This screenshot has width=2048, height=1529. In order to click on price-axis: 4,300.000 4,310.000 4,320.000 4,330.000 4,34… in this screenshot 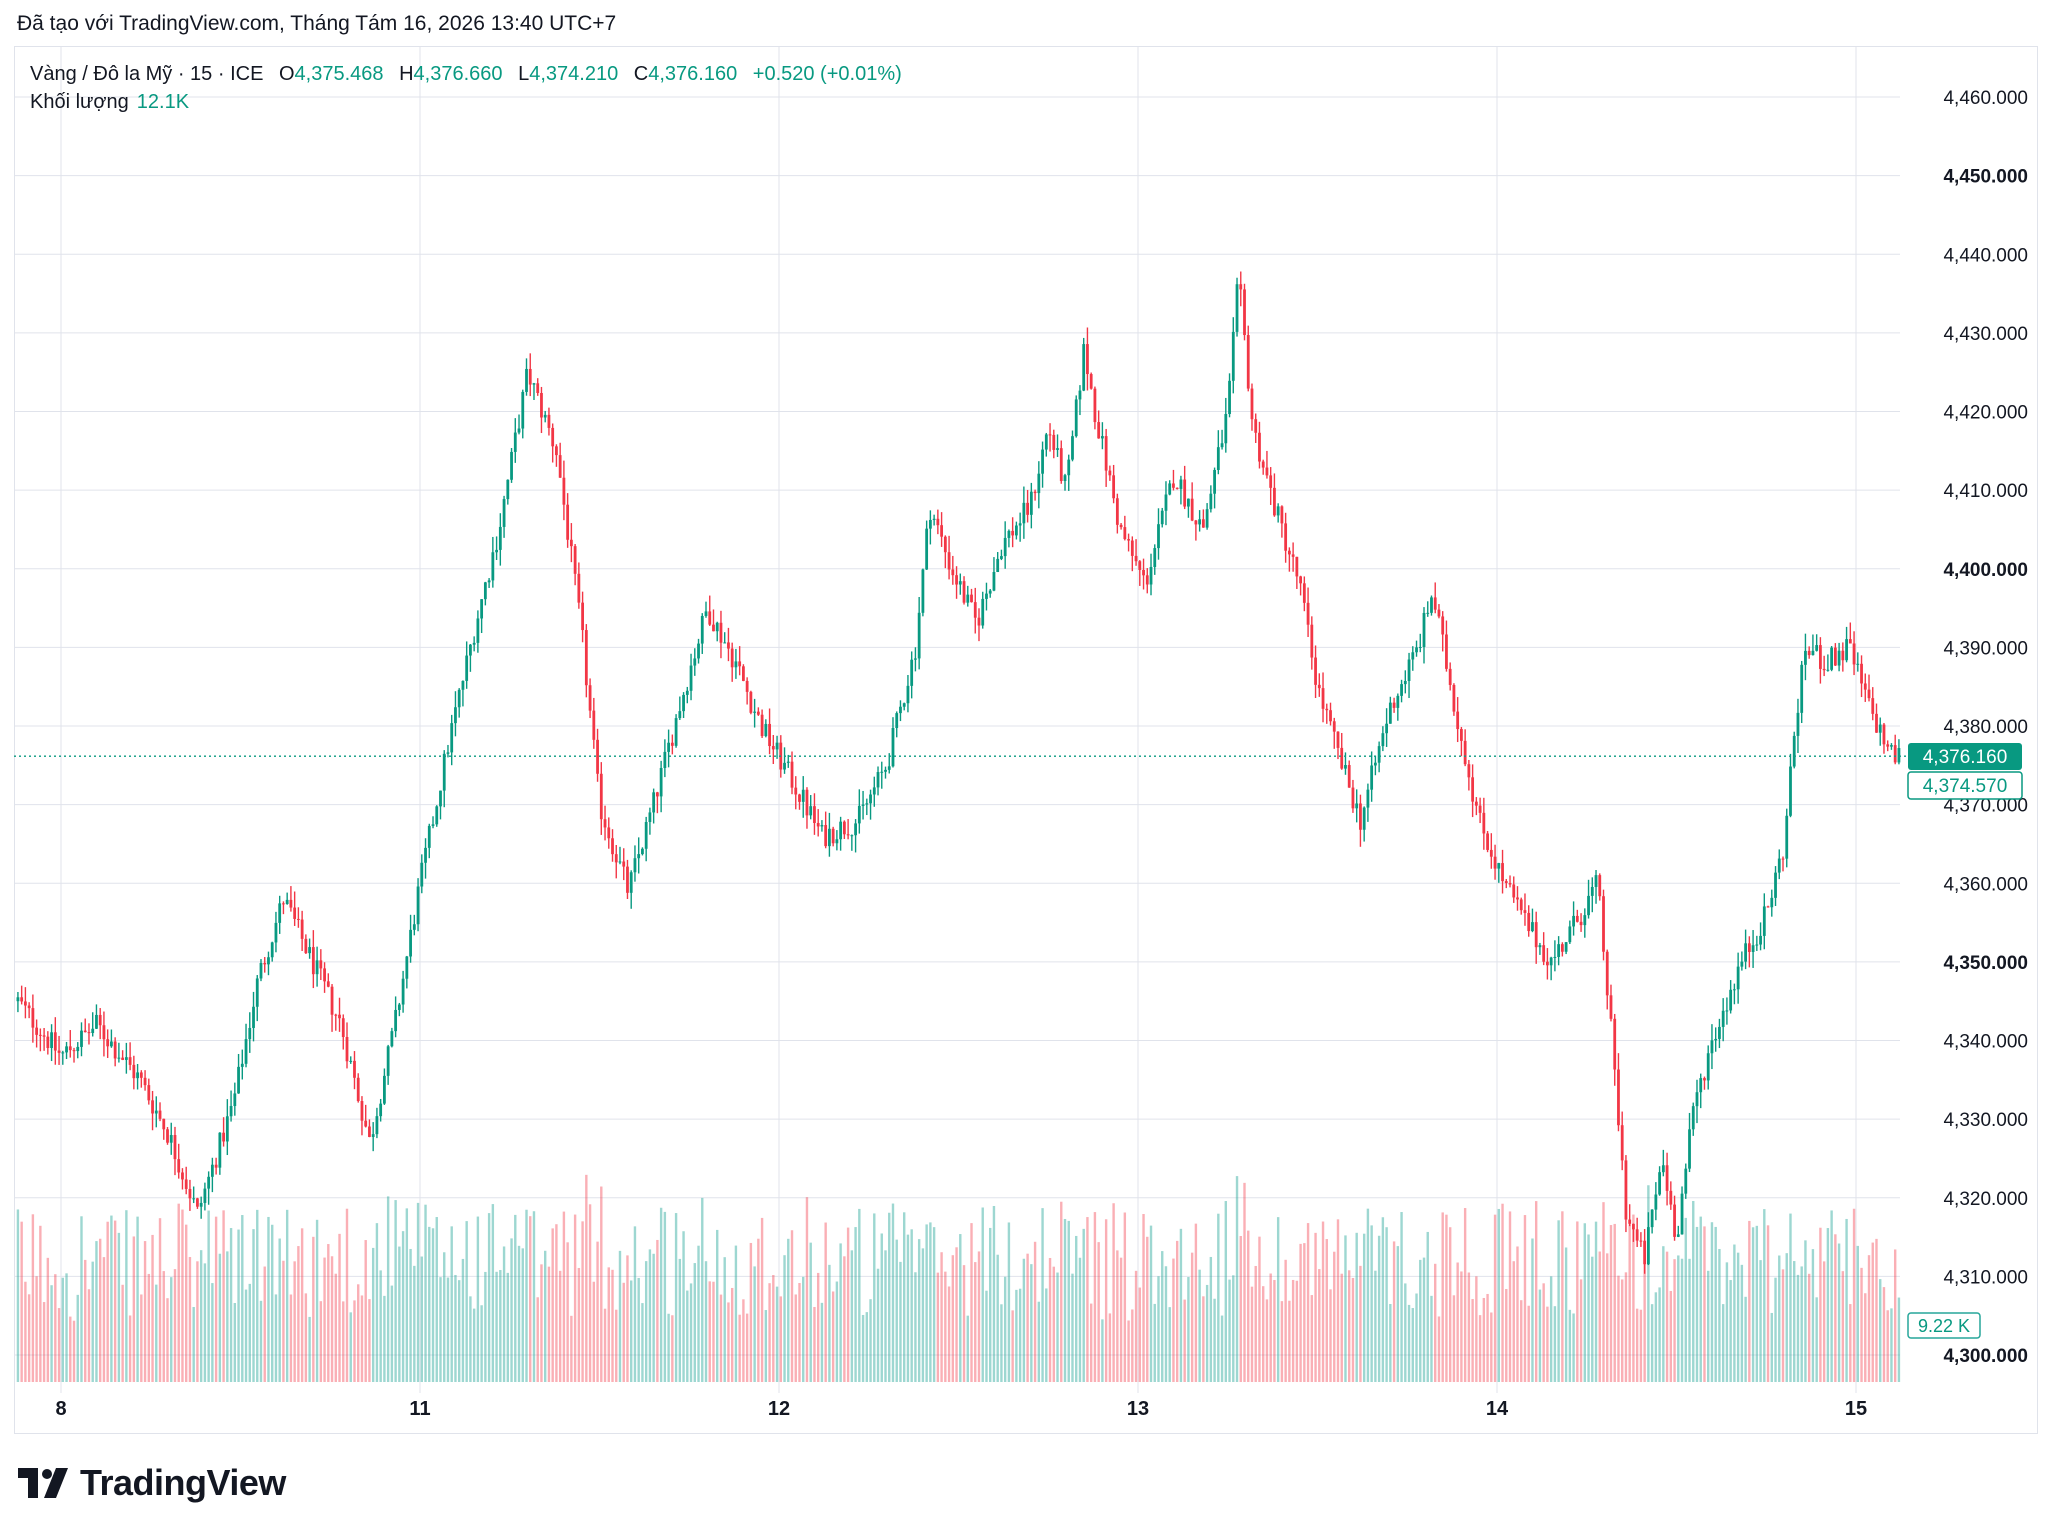, I will do `click(1985, 727)`.